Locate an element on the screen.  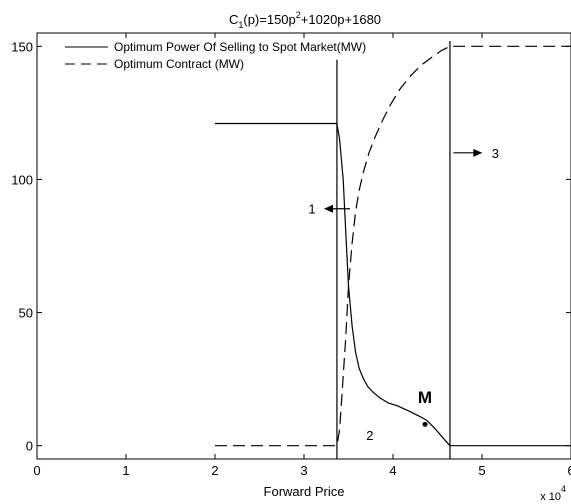
x-tick-label: 0 is located at coordinates (36, 470).